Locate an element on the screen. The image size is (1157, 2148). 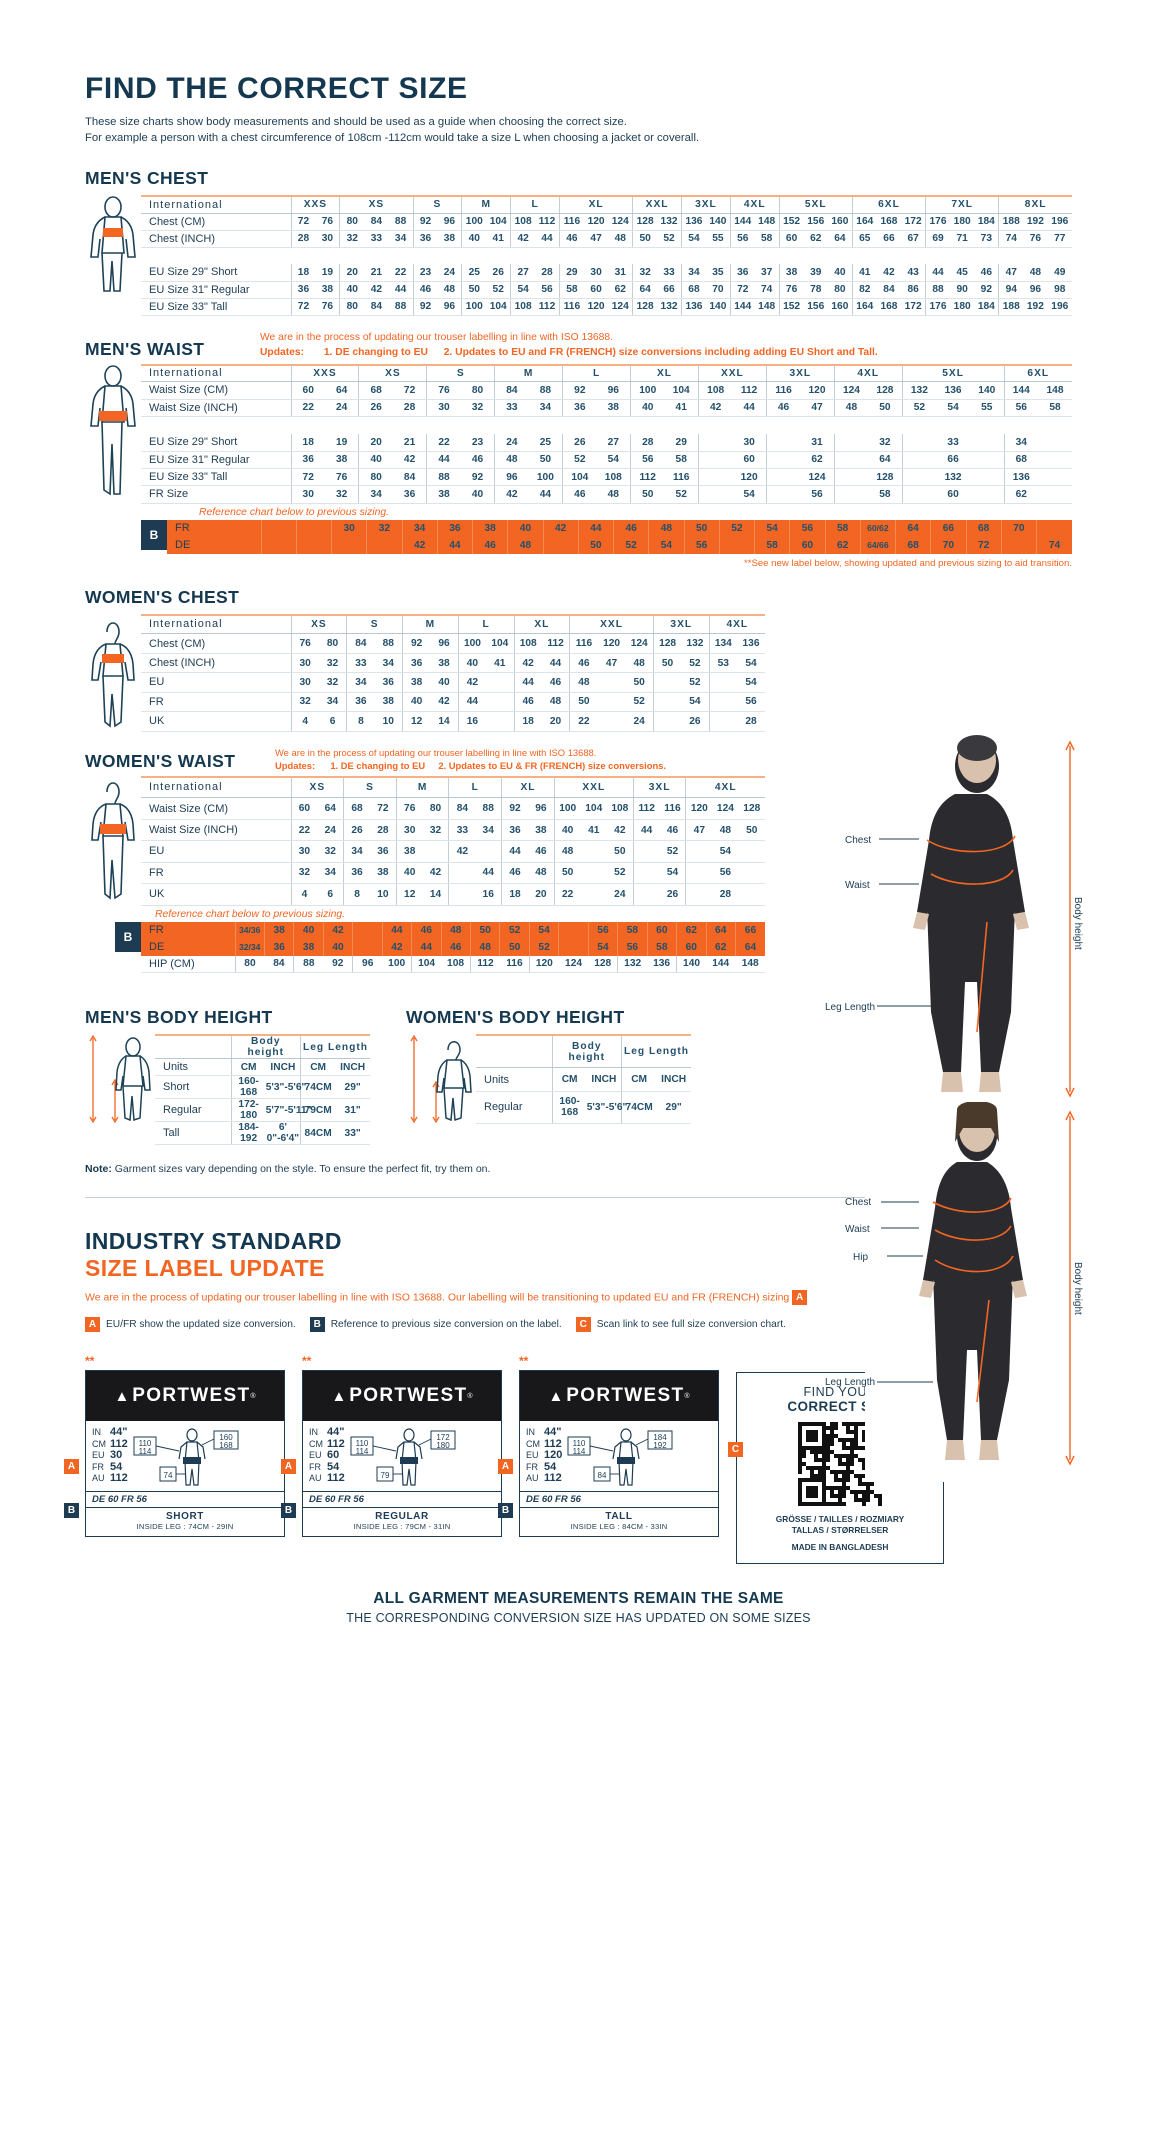
annotation-waist-female: Waist is located at coordinates (857, 1229).